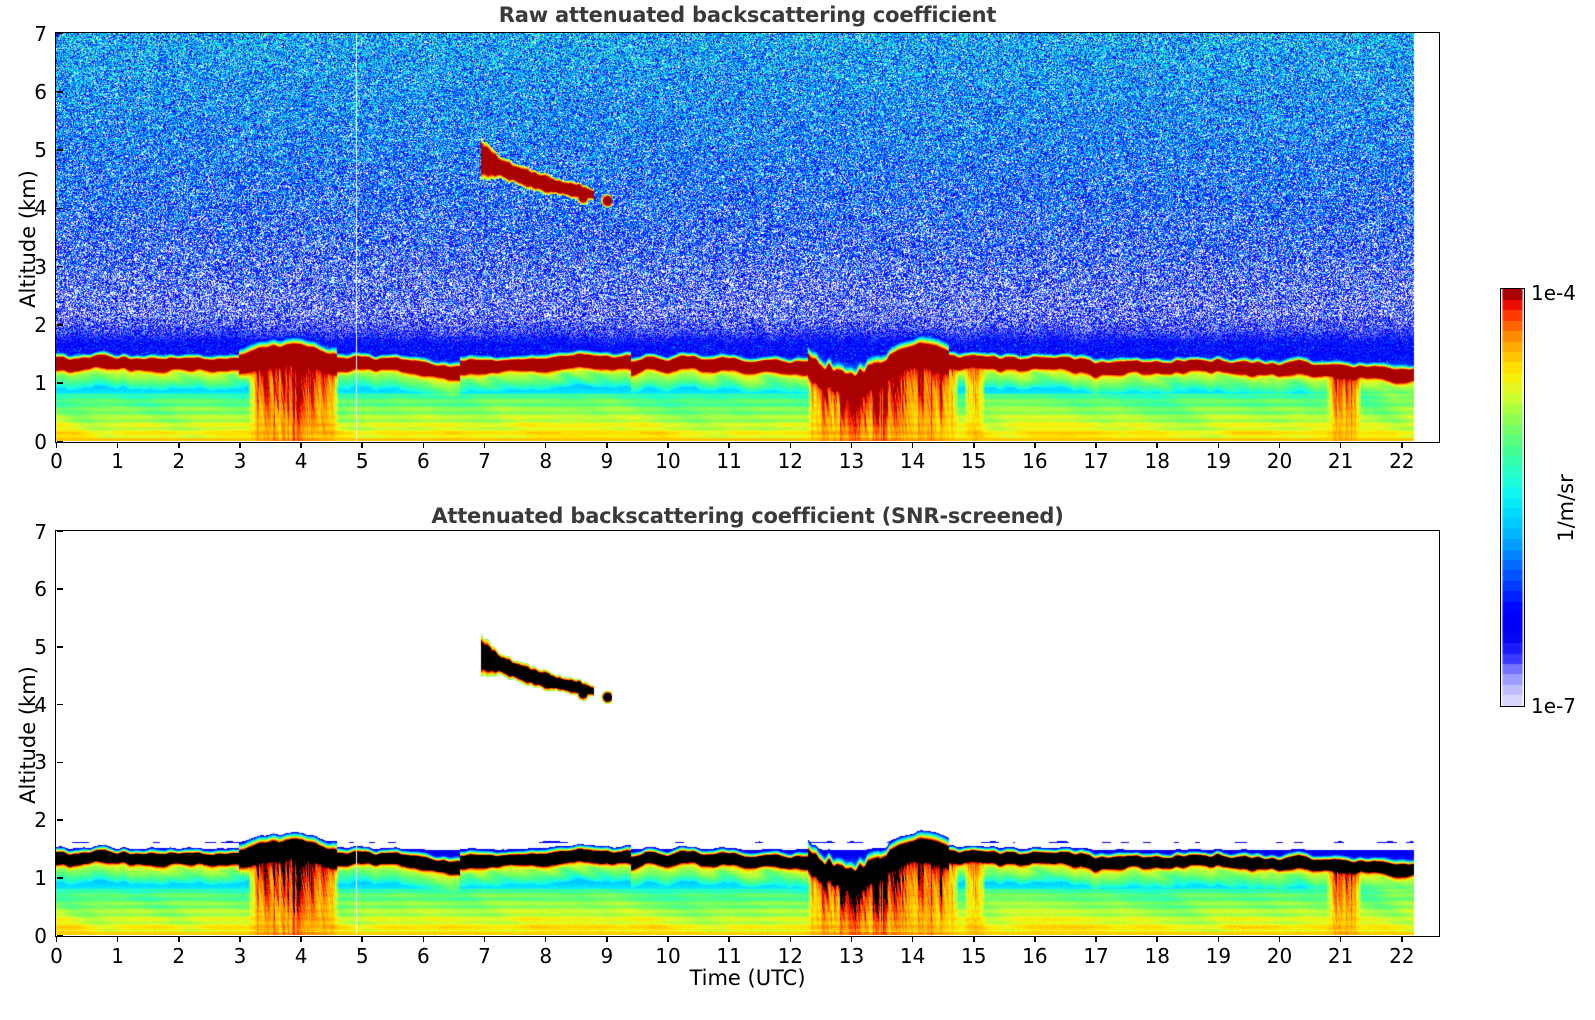 This screenshot has width=1595, height=1020. I want to click on colorbar-max-label: 1e-4, so click(1553, 293).